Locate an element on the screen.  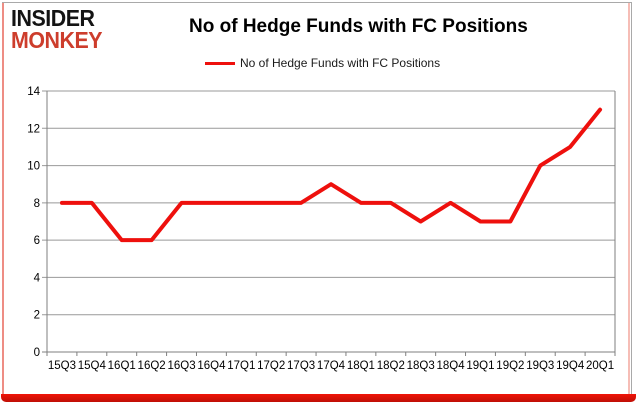
x-axis-tick-label: 16Q1 is located at coordinates (122, 366).